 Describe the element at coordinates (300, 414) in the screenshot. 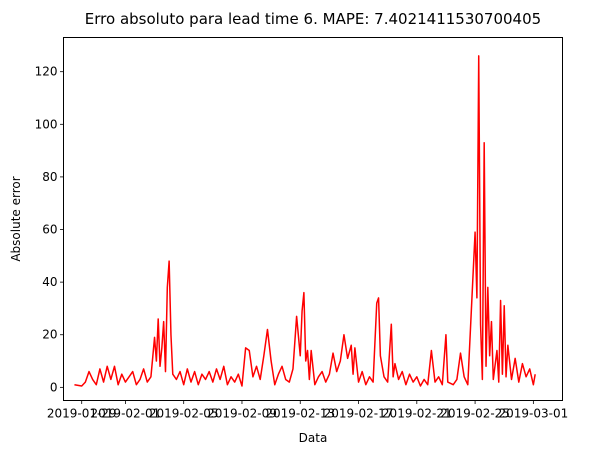

I see `x-tick-label: 2019-02-13` at that location.